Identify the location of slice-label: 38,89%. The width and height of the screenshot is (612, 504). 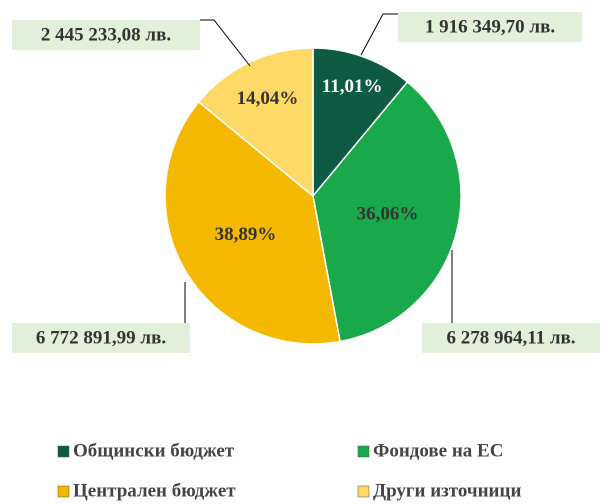
(246, 234).